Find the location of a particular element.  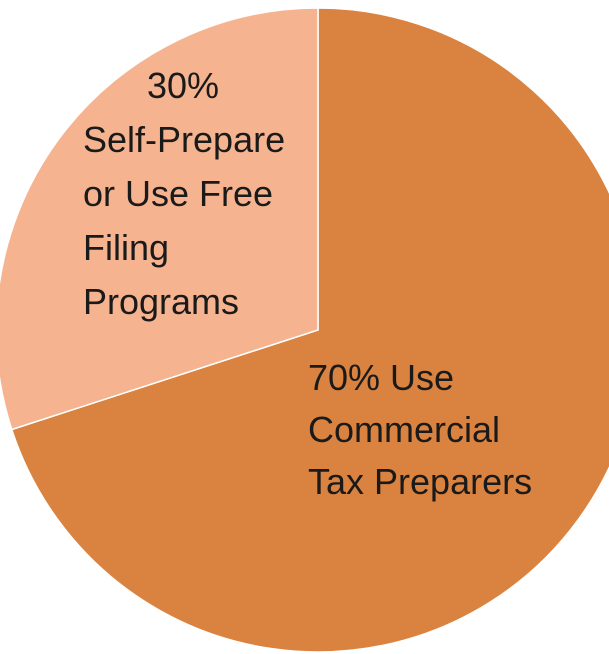

slice-label-1-line-0: 30% is located at coordinates (183, 85).